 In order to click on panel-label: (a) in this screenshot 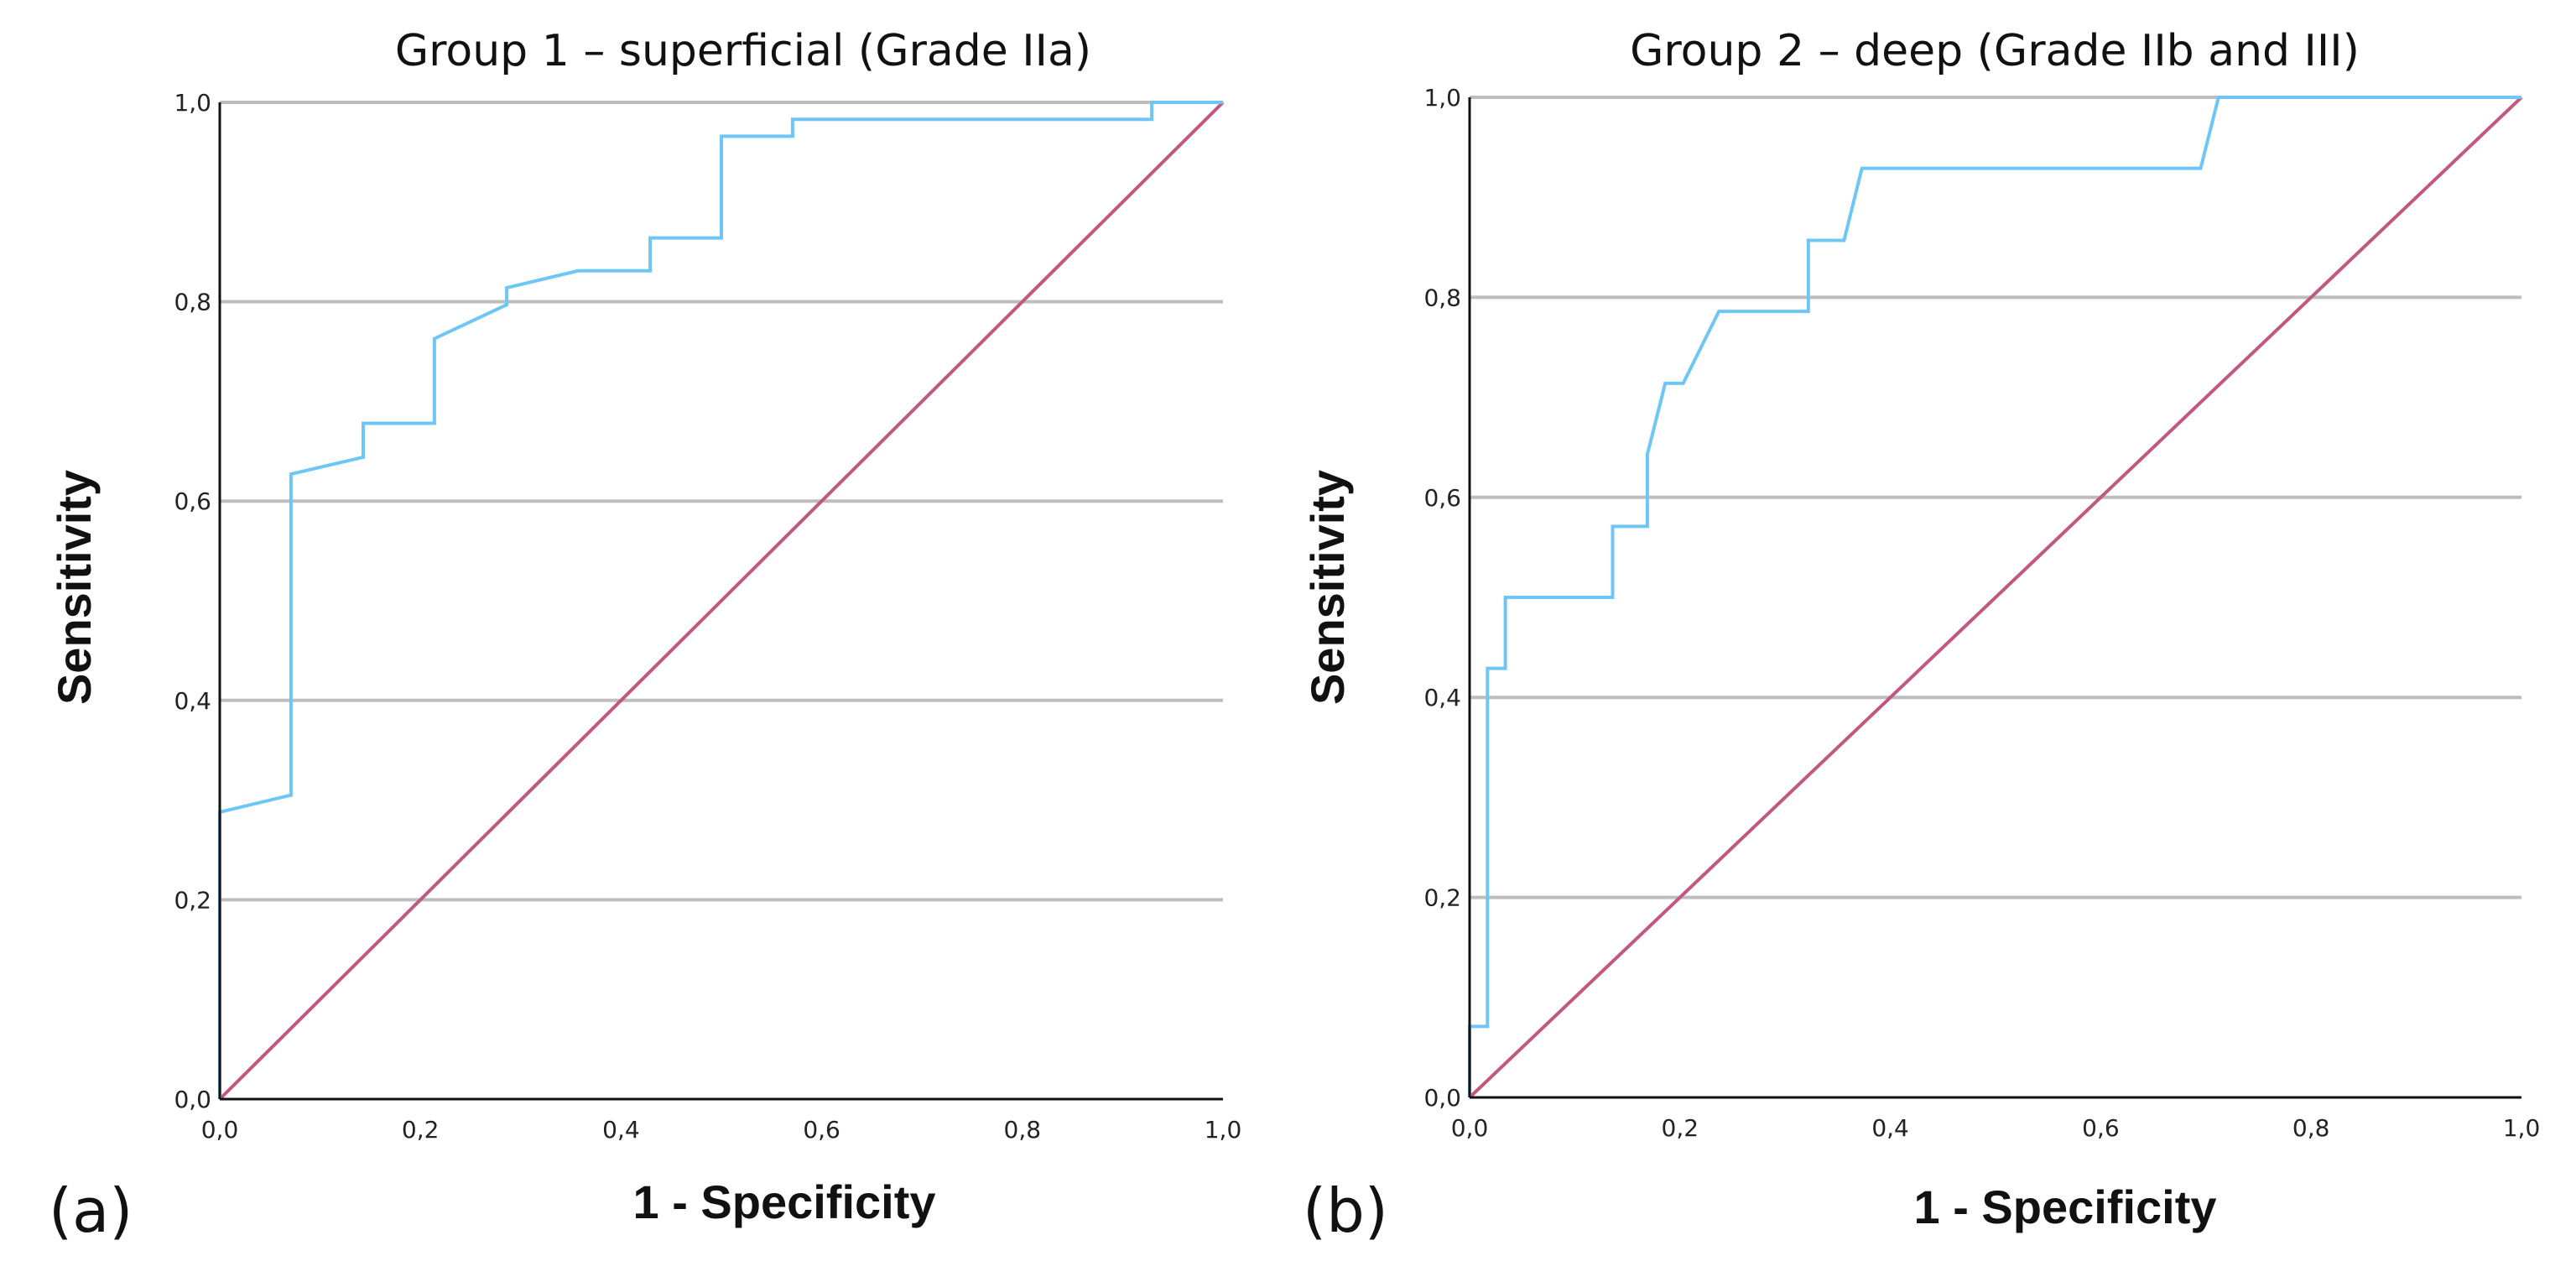, I will do `click(91, 1210)`.